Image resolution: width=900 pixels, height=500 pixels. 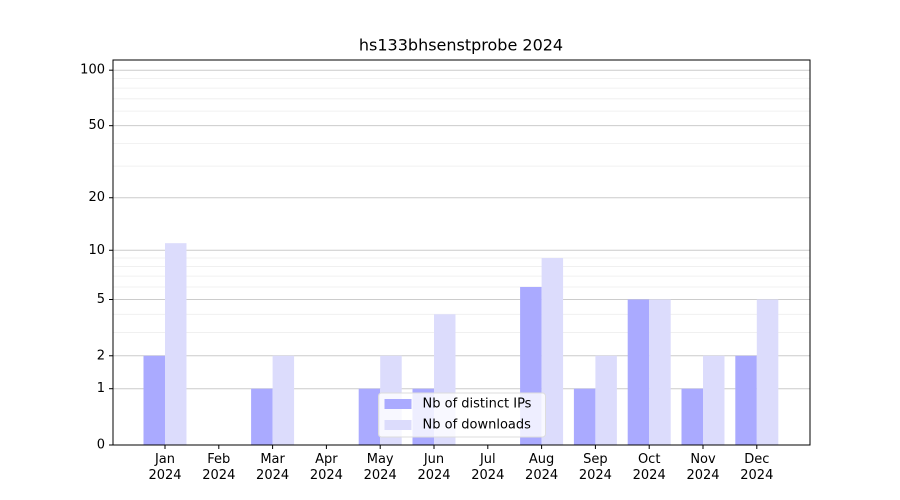 I want to click on x-tick-label: Apr 2024, so click(x=326, y=467).